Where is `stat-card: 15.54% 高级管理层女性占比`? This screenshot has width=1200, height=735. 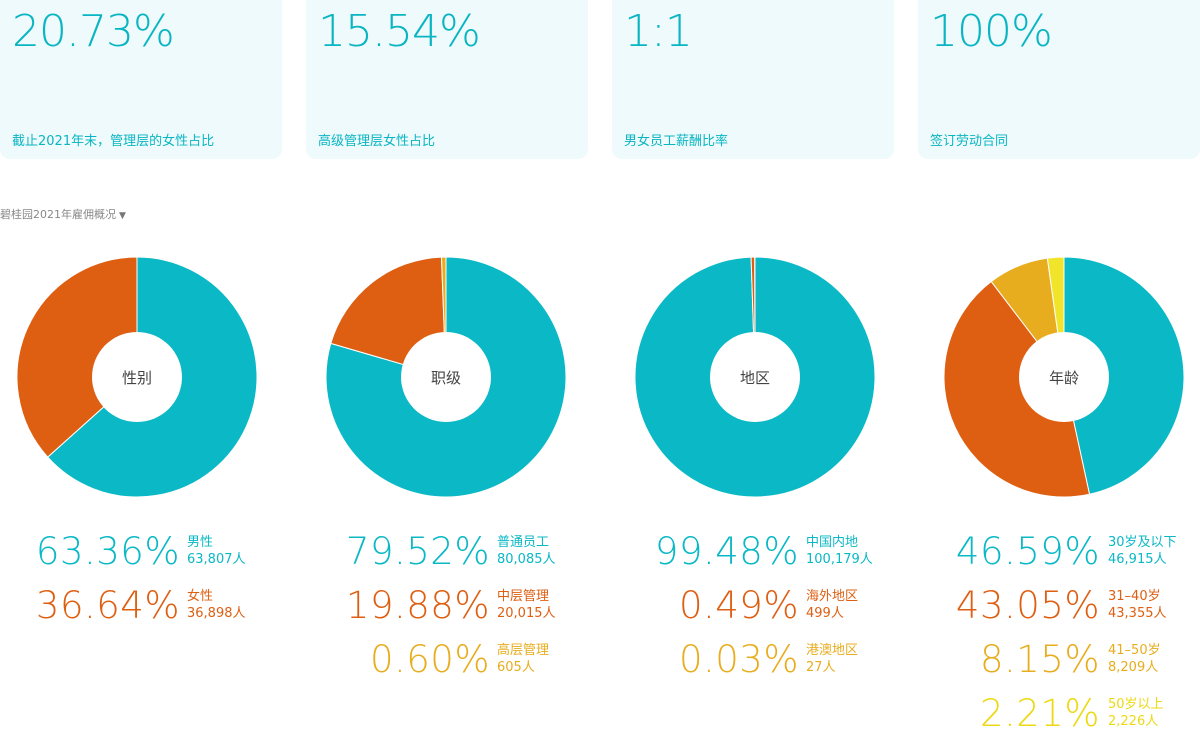 stat-card: 15.54% 高级管理层女性占比 is located at coordinates (447, 79).